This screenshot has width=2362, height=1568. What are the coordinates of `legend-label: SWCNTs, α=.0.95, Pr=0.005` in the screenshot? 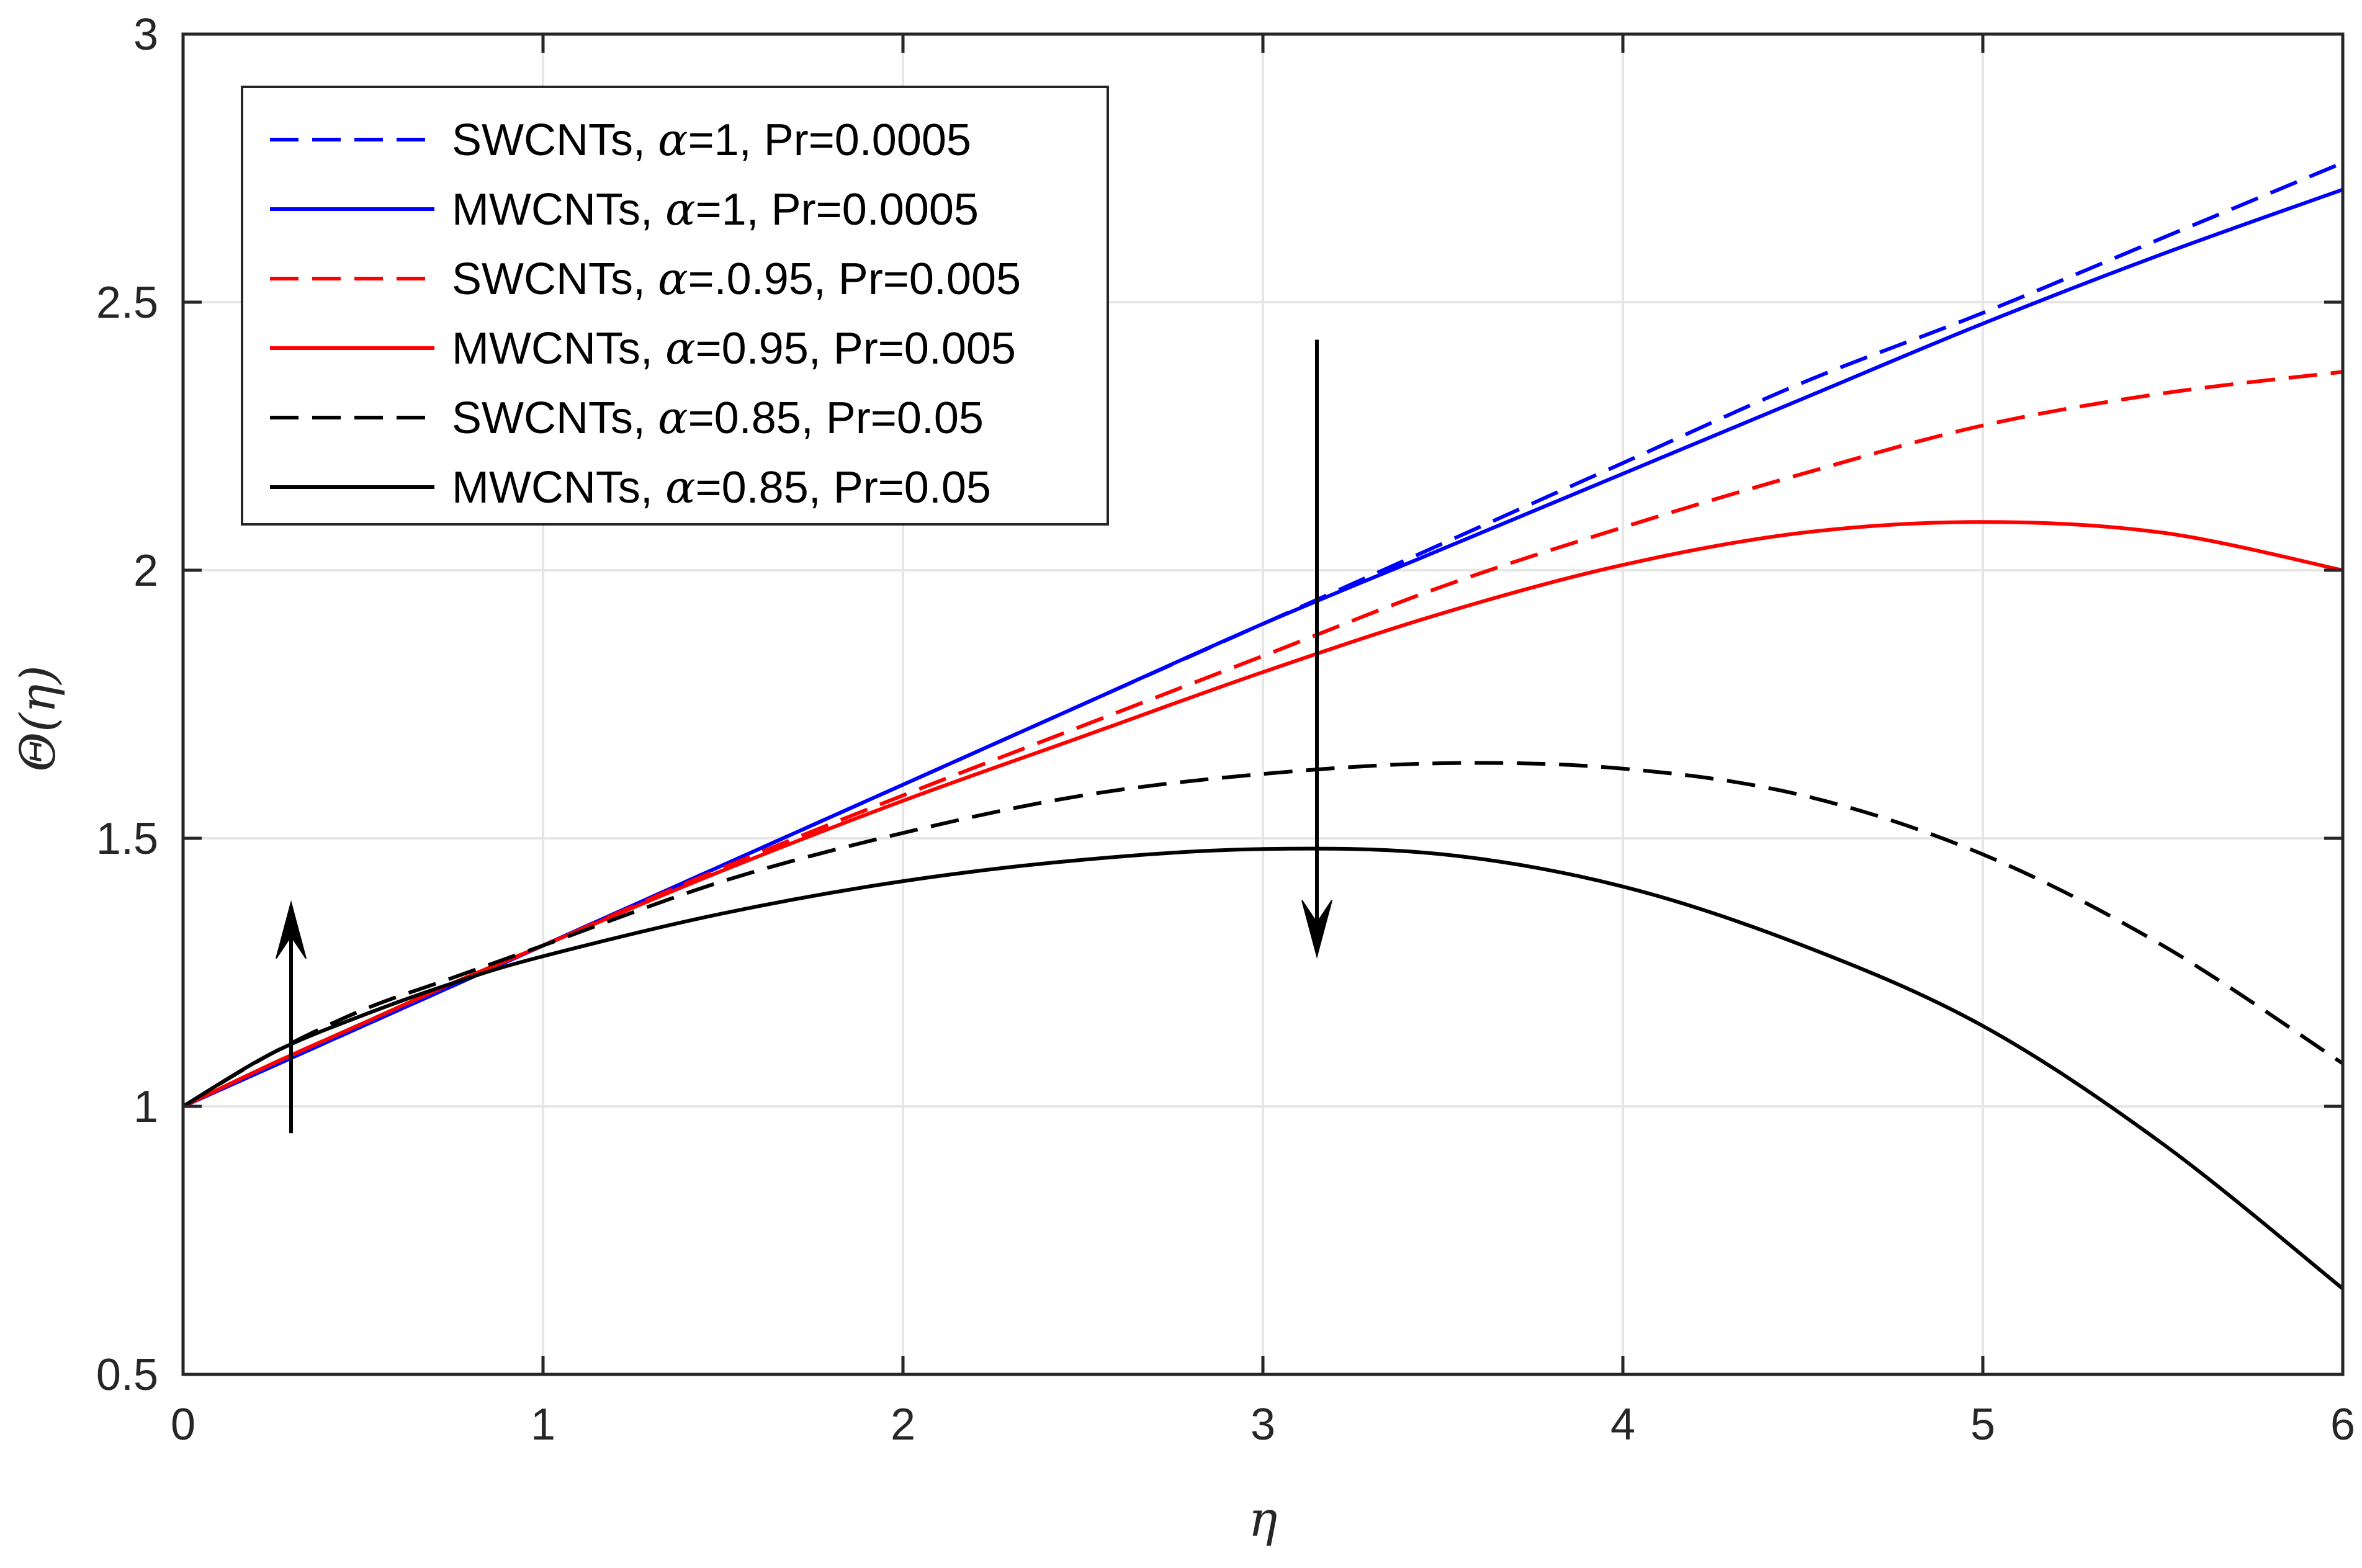 It's located at (736, 279).